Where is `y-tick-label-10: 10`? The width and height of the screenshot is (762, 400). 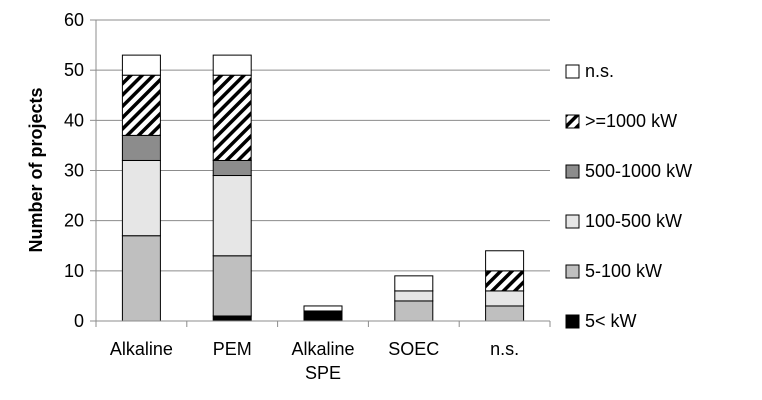
y-tick-label-10: 10 is located at coordinates (74, 271).